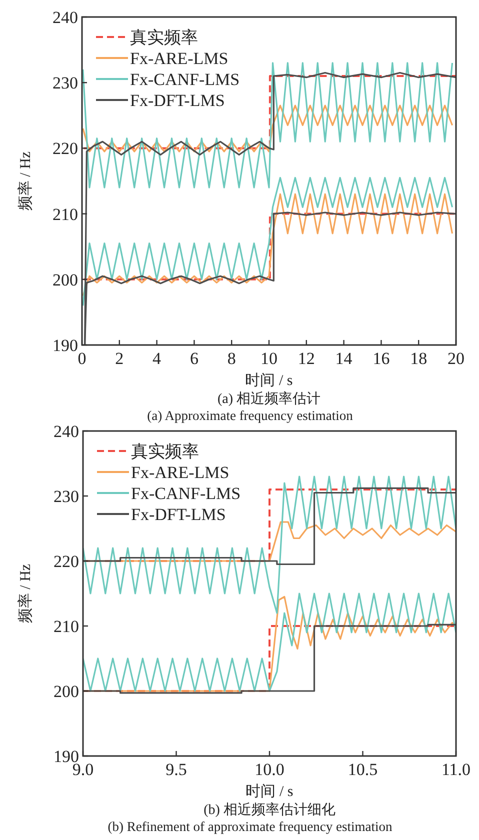 This screenshot has width=479, height=840. Describe the element at coordinates (194, 358) in the screenshot. I see `x-tick-label: 6` at that location.